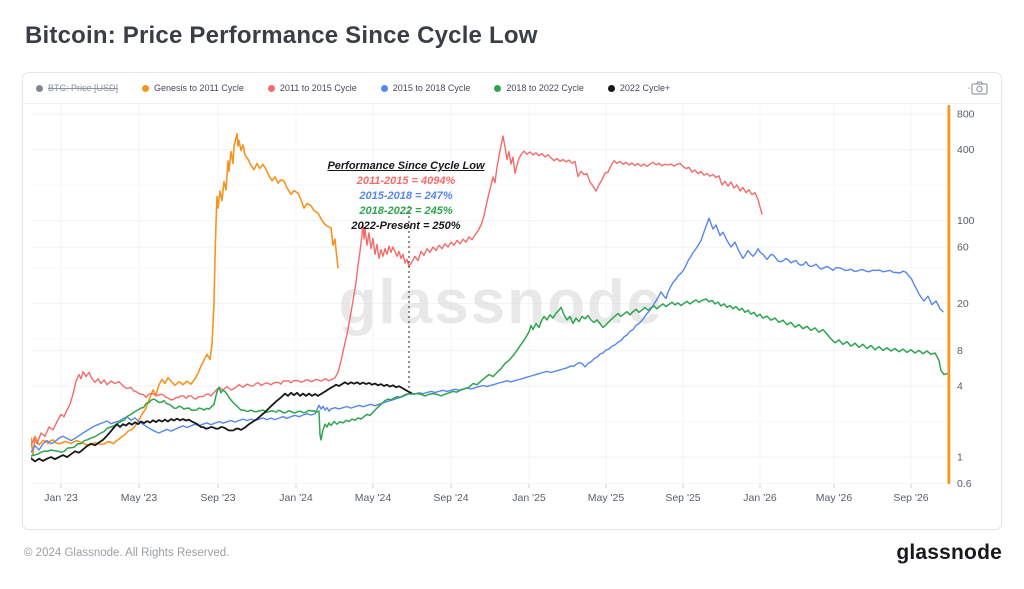 The width and height of the screenshot is (1024, 589). Describe the element at coordinates (645, 88) in the screenshot. I see `legend-label: 2022 Cycle+` at that location.